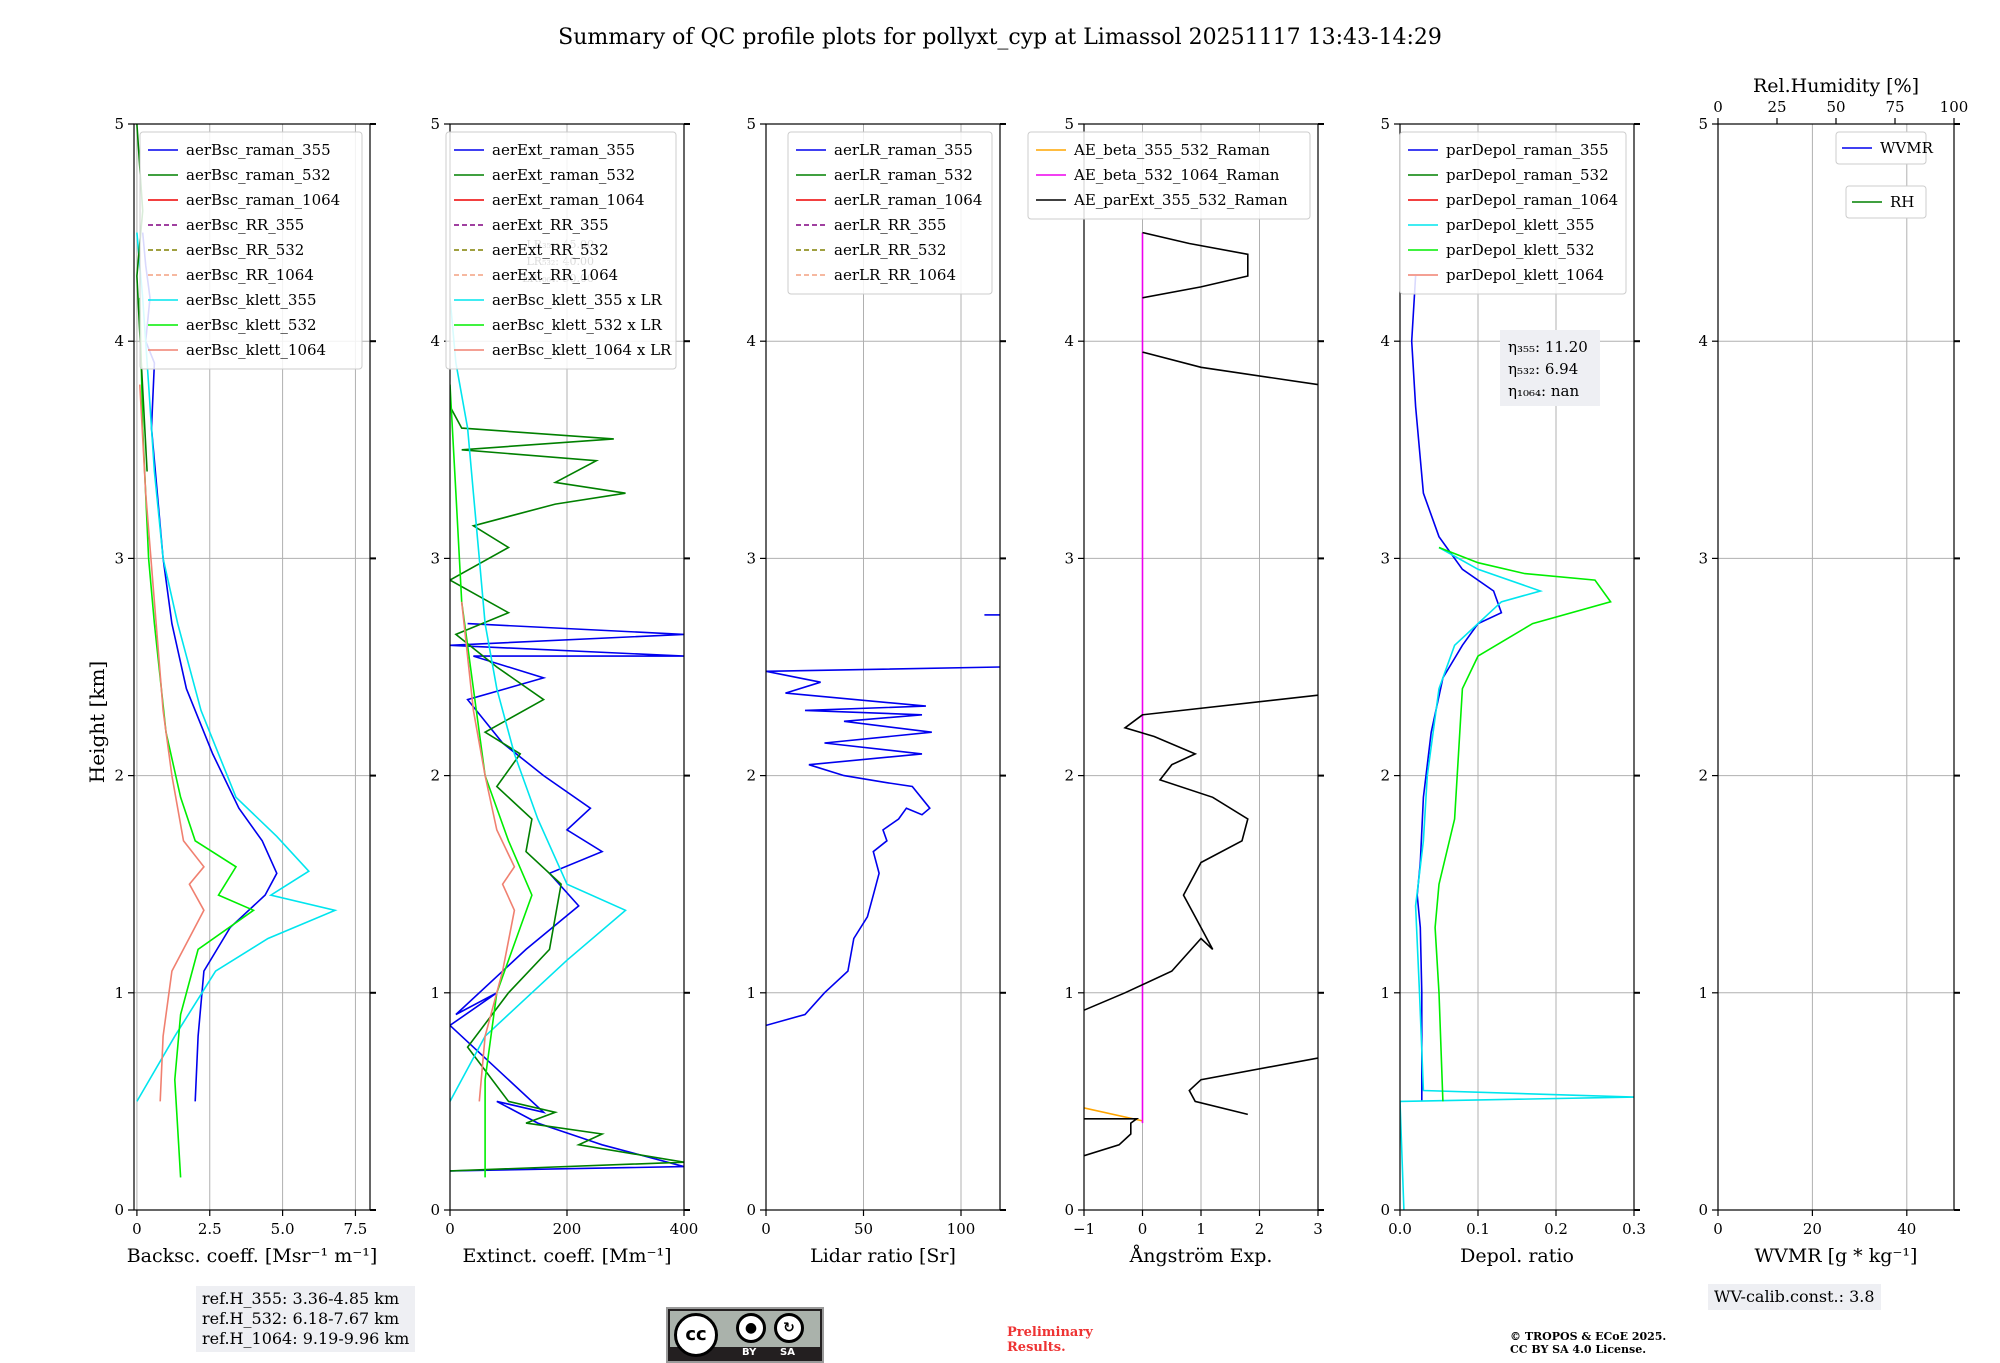  What do you see at coordinates (1884, 175) in the screenshot?
I see `legend: WVMR RH` at bounding box center [1884, 175].